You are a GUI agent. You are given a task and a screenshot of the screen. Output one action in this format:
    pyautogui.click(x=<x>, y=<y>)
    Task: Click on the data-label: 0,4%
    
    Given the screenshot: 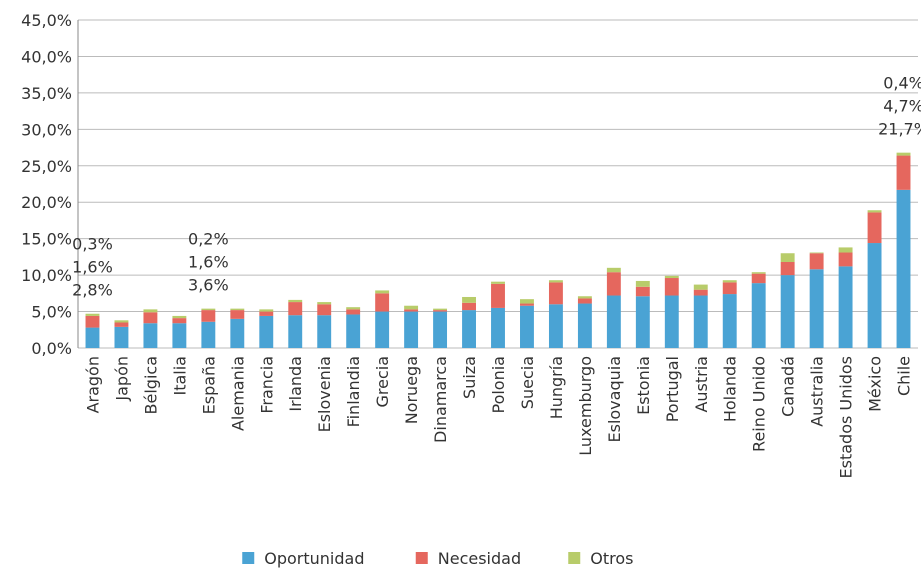 What is the action you would take?
    pyautogui.click(x=902, y=83)
    